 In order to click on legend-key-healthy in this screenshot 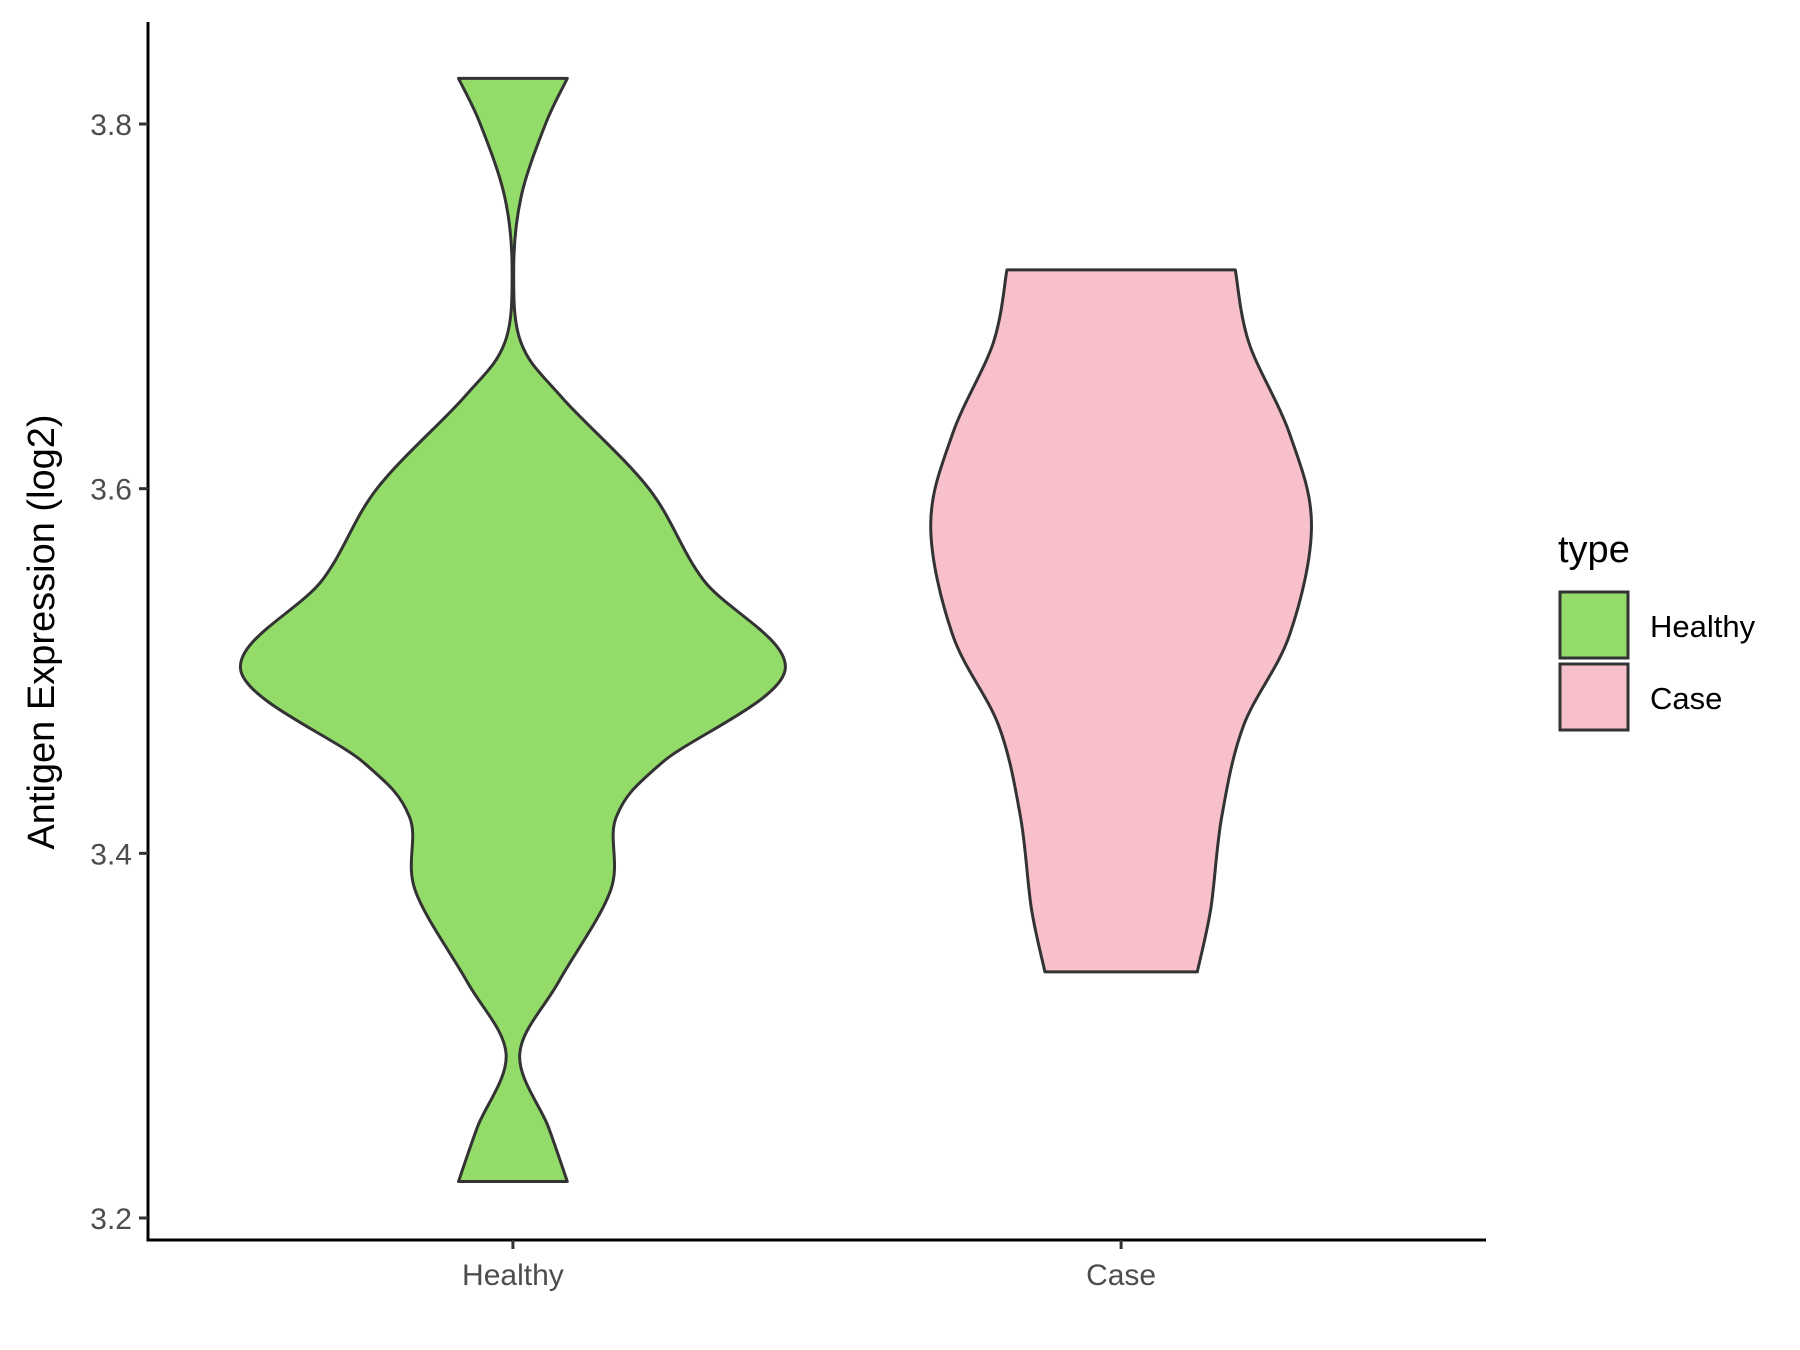, I will do `click(1594, 625)`.